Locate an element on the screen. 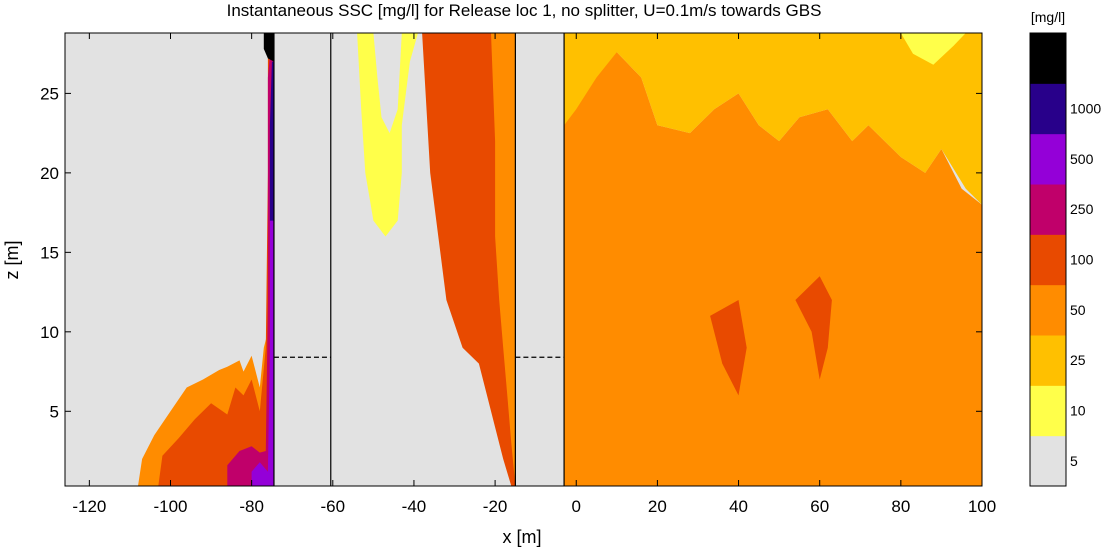 The height and width of the screenshot is (547, 1115). colorbar-label: 10 is located at coordinates (1078, 411).